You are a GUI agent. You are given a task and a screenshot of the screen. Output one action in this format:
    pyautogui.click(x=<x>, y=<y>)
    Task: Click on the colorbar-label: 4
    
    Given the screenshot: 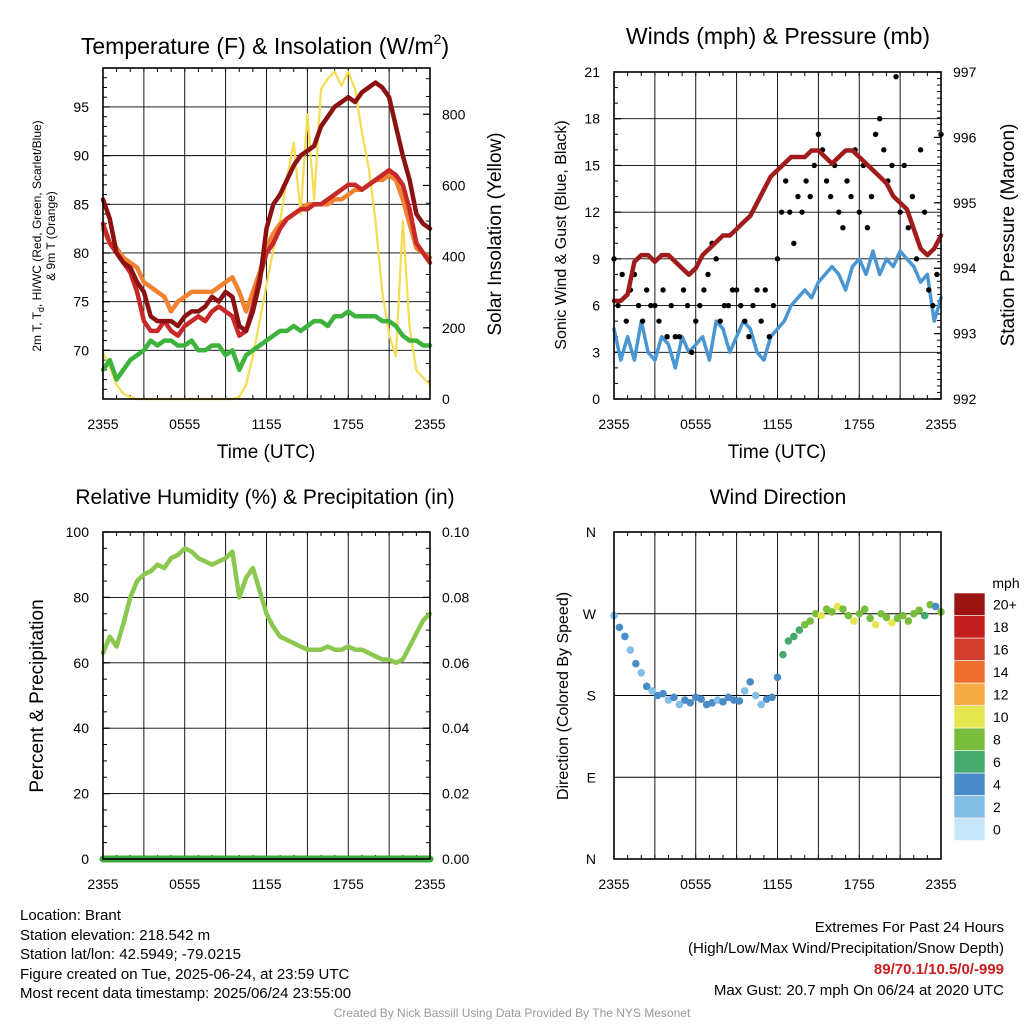 What is the action you would take?
    pyautogui.click(x=997, y=784)
    